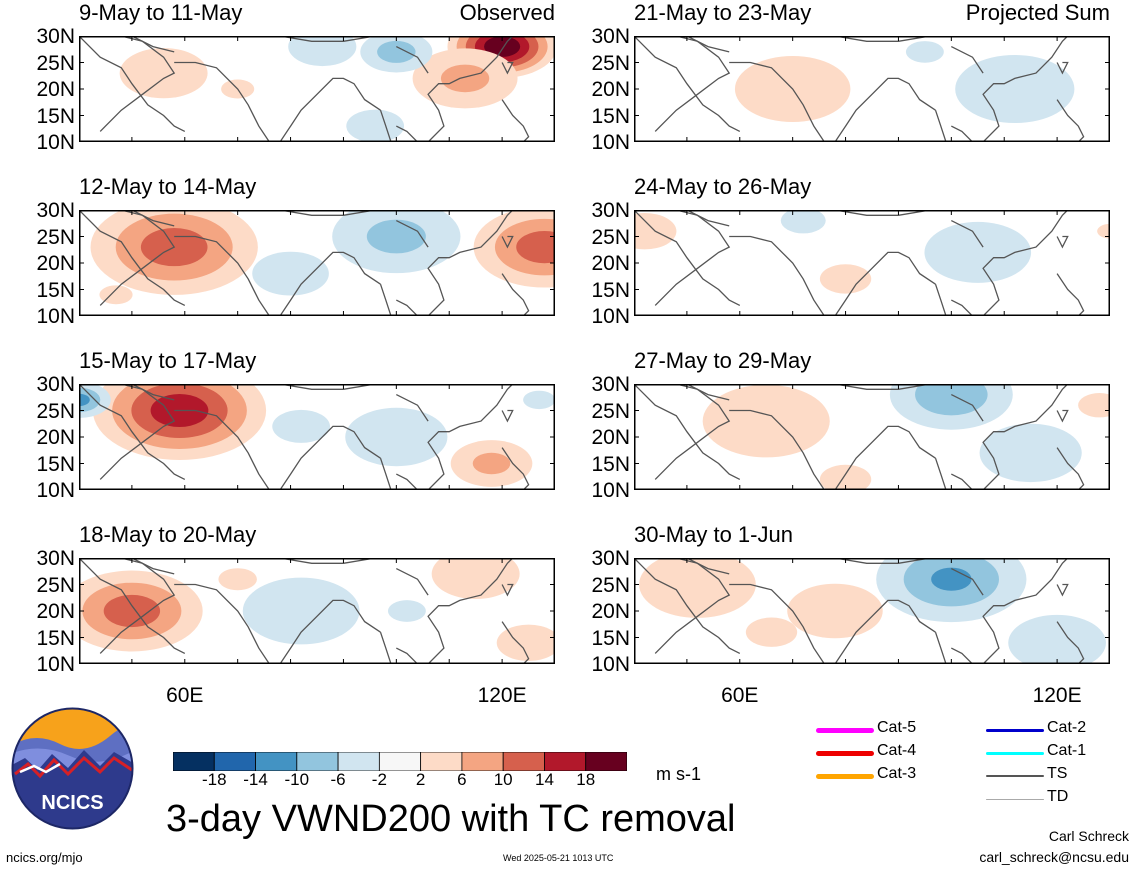 The width and height of the screenshot is (1135, 872). What do you see at coordinates (897, 727) in the screenshot?
I see `legend-label: Cat-5` at bounding box center [897, 727].